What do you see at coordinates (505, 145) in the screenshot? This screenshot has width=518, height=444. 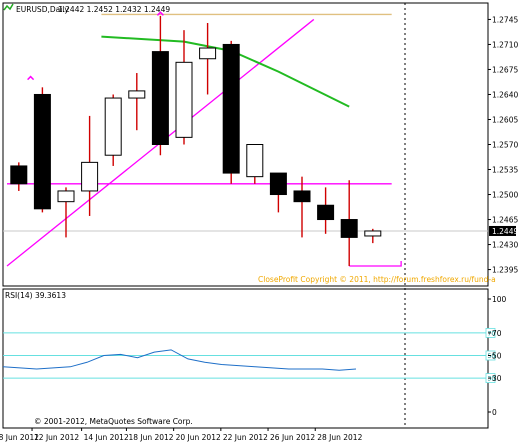 I see `price-y-tick-label: 1.2570` at bounding box center [505, 145].